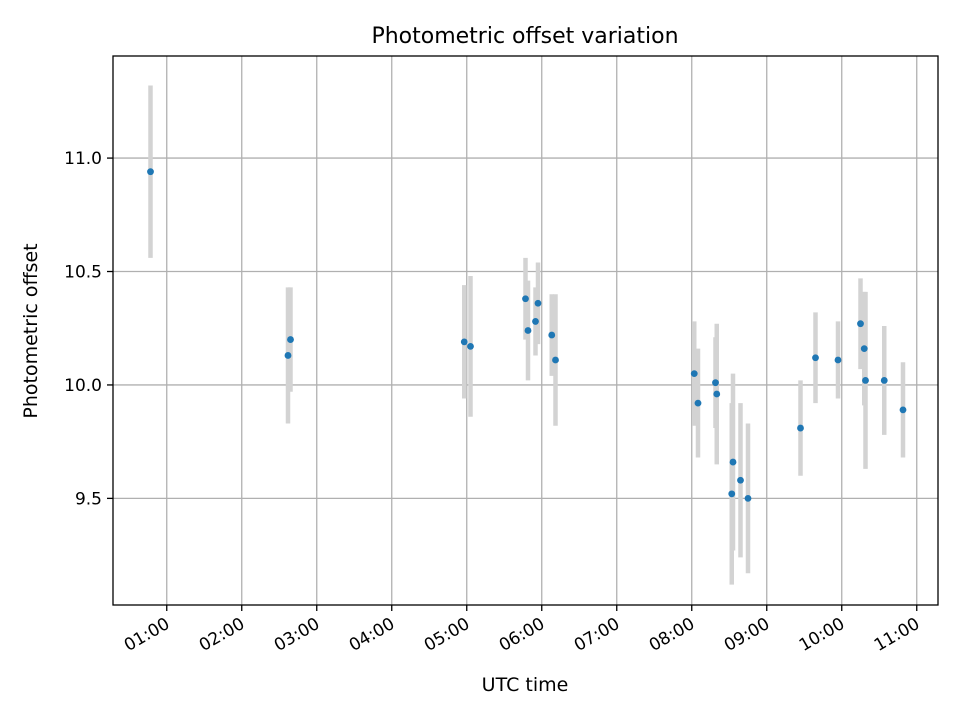  Describe the element at coordinates (31, 330) in the screenshot. I see `y-axis-label: Photometric offset` at that location.